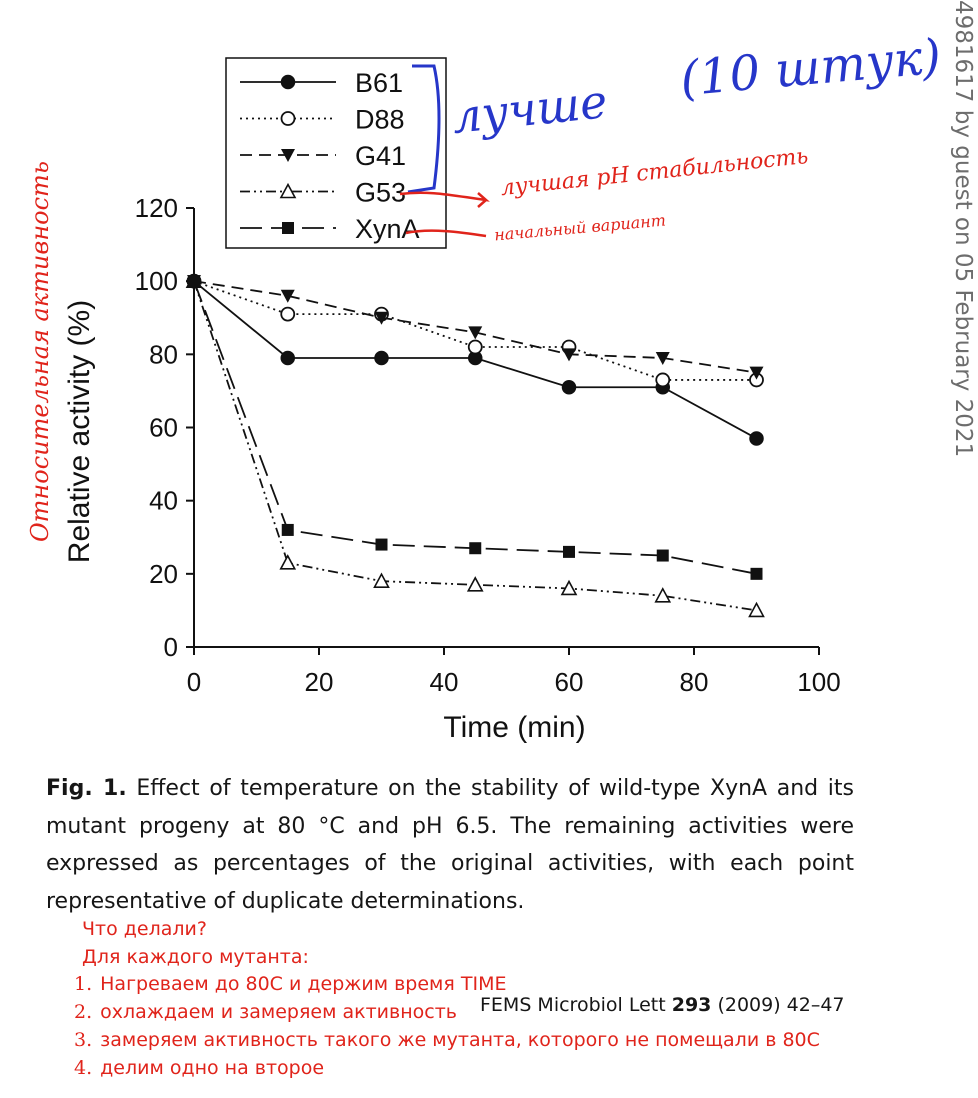  I want to click on note-text: Нагреваем до 80С и держим время TIME, so click(303, 984).